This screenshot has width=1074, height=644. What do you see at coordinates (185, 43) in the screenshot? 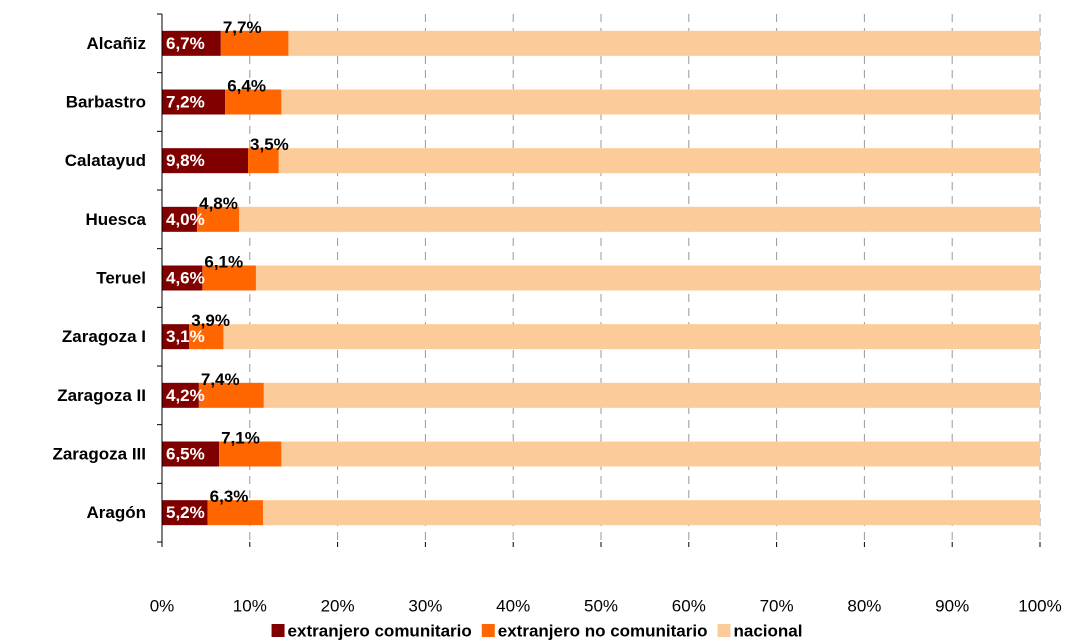
I see `data-label: 6,7%` at bounding box center [185, 43].